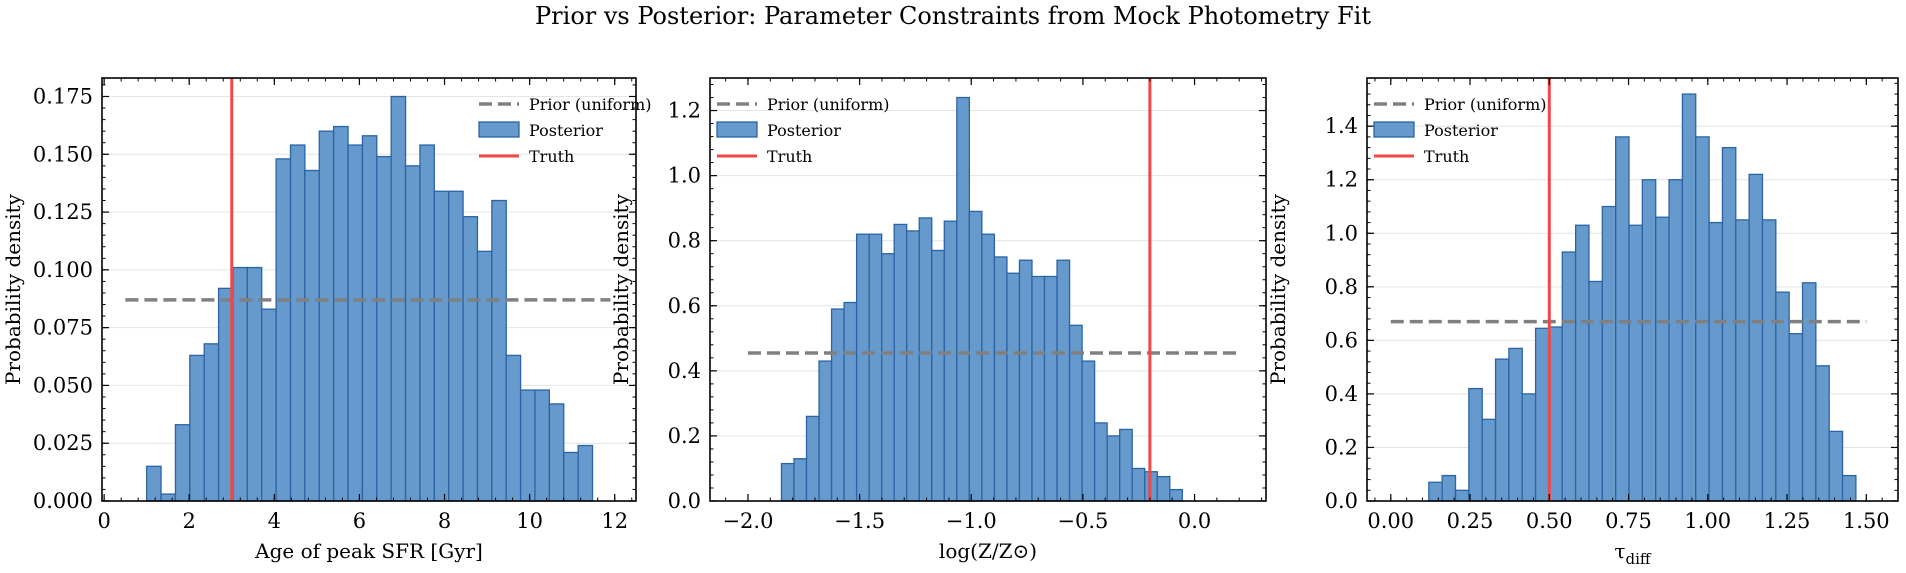 The image size is (1906, 573). Describe the element at coordinates (103, 521) in the screenshot. I see `x-tick-label: 0` at that location.